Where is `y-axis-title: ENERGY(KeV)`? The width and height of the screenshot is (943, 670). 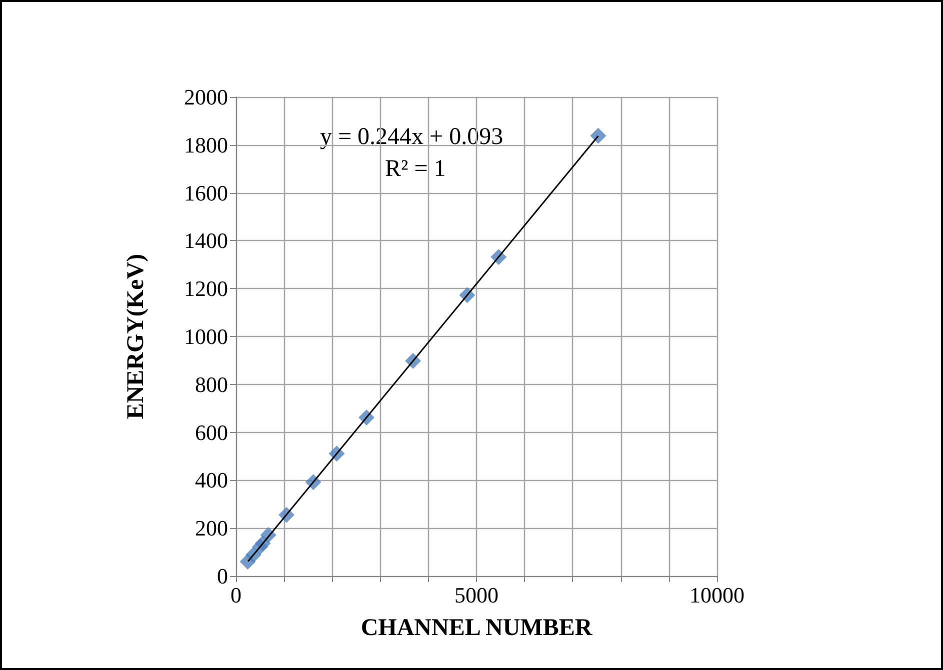
y-axis-title: ENERGY(KeV) is located at coordinates (136, 337).